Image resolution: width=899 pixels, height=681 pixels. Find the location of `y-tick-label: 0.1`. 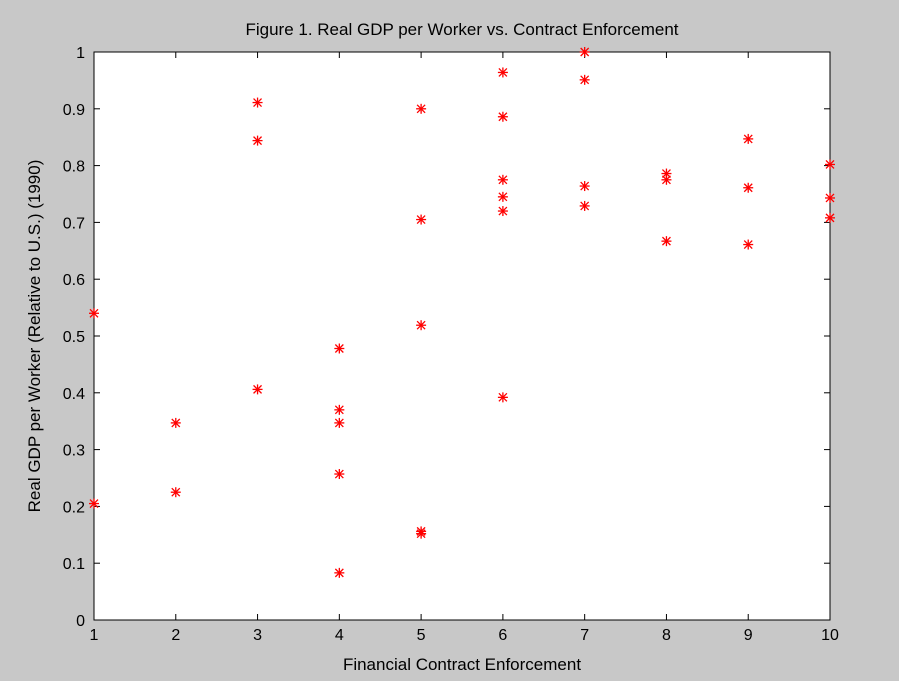

y-tick-label: 0.1 is located at coordinates (74, 564).